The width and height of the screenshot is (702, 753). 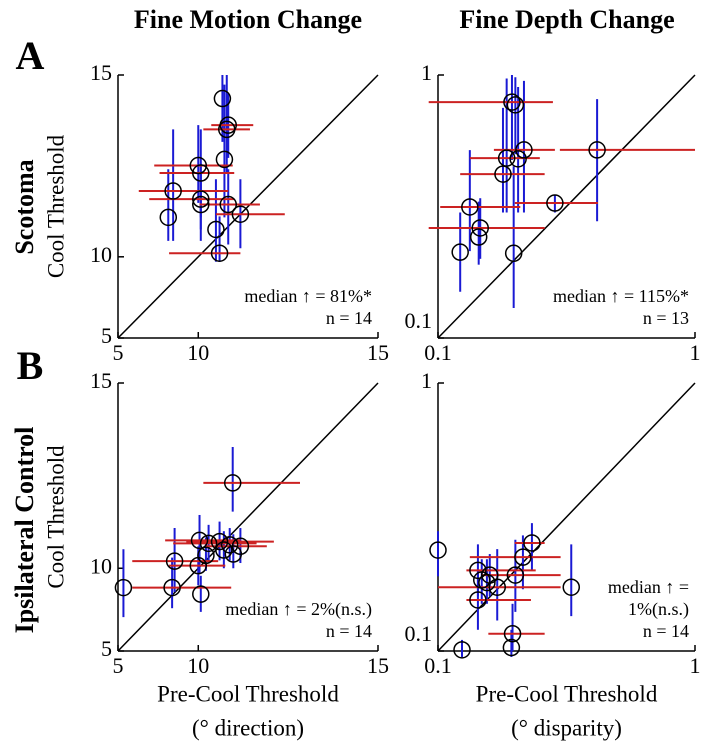 What do you see at coordinates (566, 727) in the screenshot?
I see `x-axis-label: (° disparity)` at bounding box center [566, 727].